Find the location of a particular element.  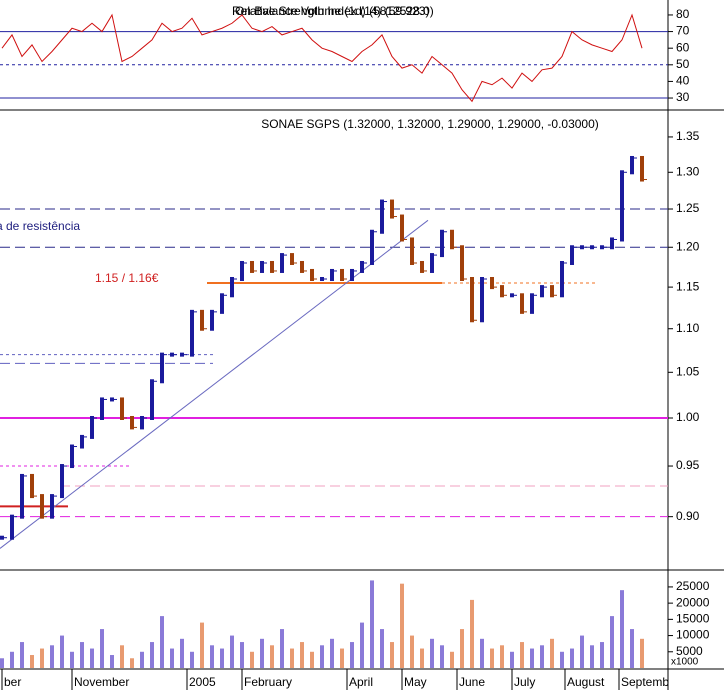

rsi-line is located at coordinates (322, 58).